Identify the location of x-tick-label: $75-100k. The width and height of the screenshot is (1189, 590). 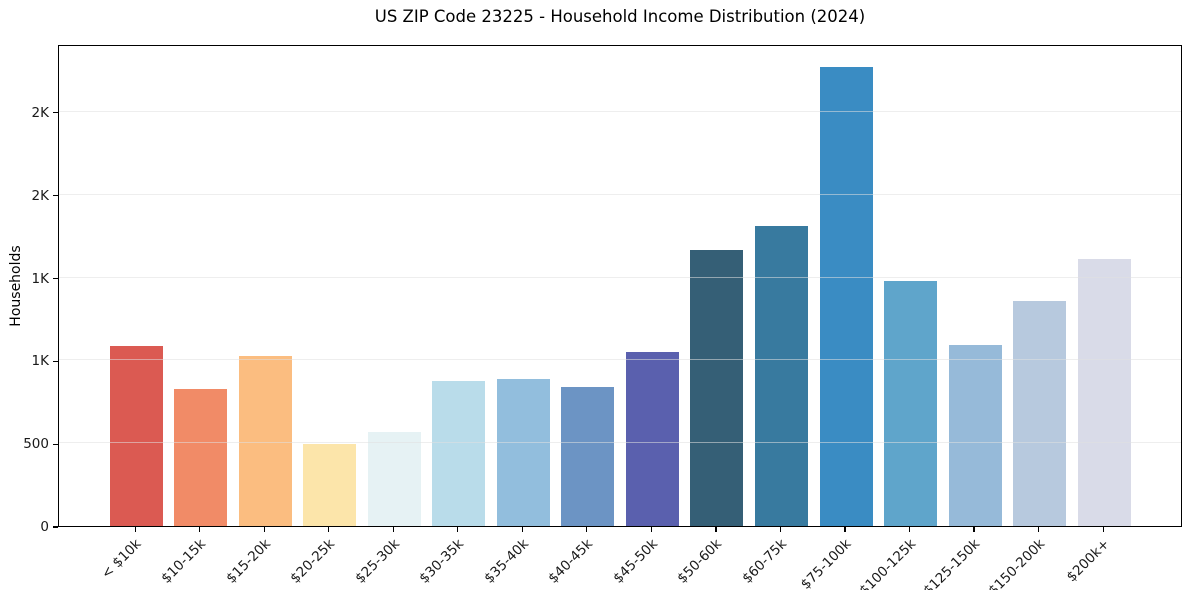
(826, 563).